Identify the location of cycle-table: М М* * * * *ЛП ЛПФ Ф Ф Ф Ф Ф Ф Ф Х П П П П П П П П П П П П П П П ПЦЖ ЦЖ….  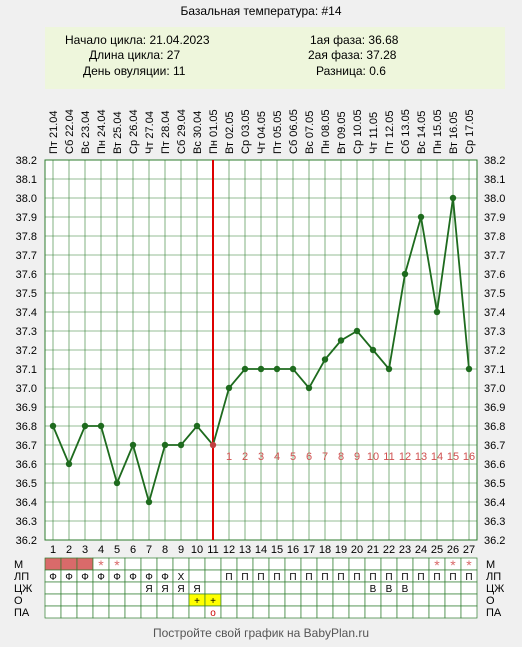
(259, 588).